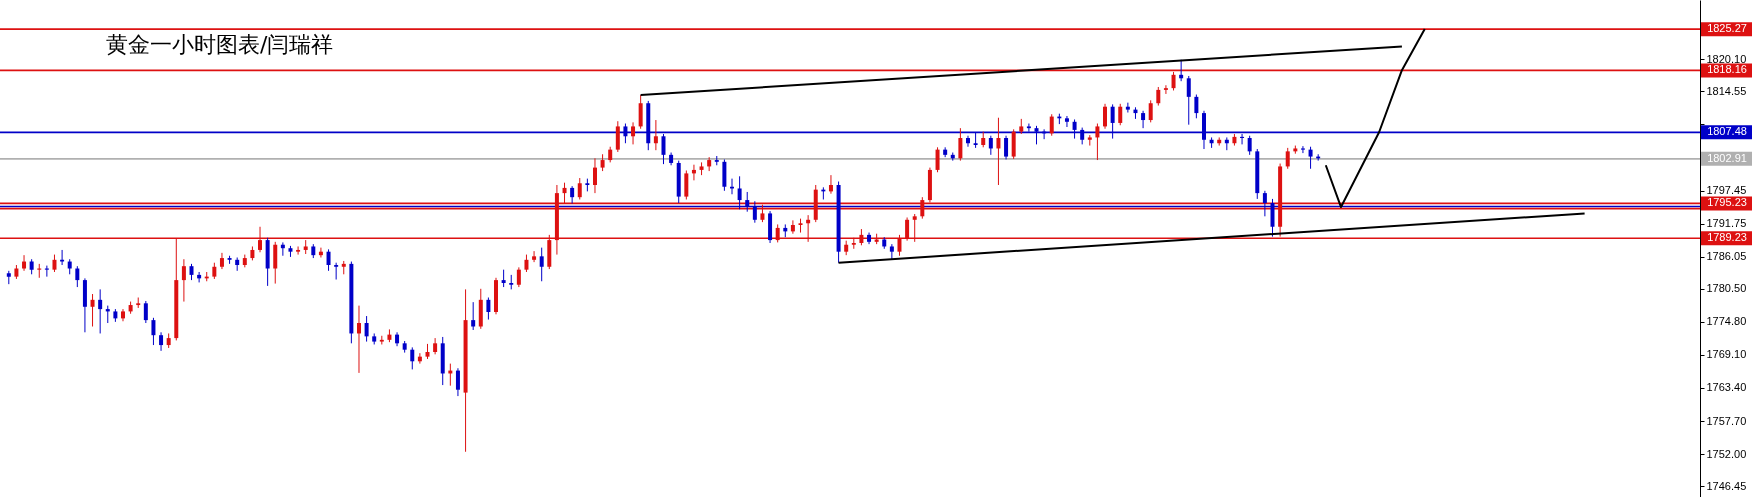 This screenshot has width=1755, height=497. Describe the element at coordinates (1726, 288) in the screenshot. I see `y-tick-label: 1780.50` at that location.